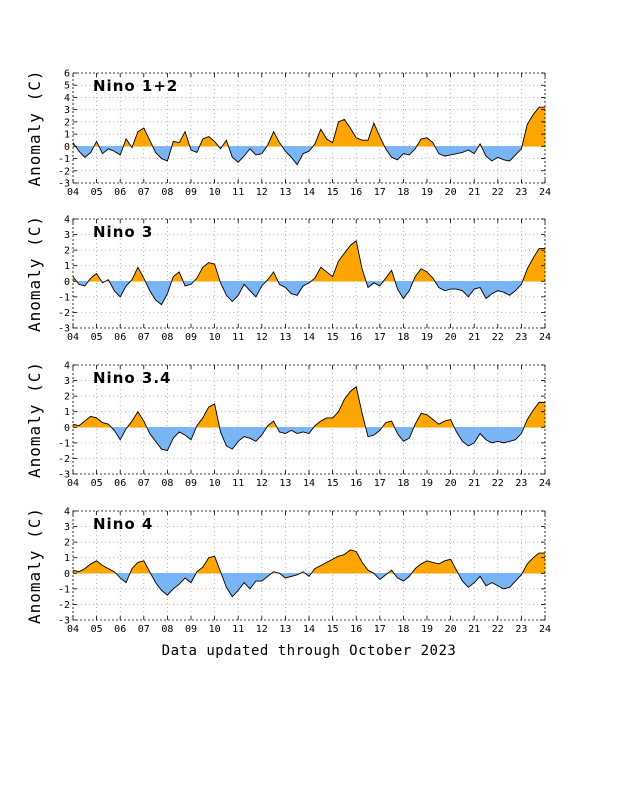 This screenshot has width=618, height=800. I want to click on x-tick-label: 17, so click(380, 337).